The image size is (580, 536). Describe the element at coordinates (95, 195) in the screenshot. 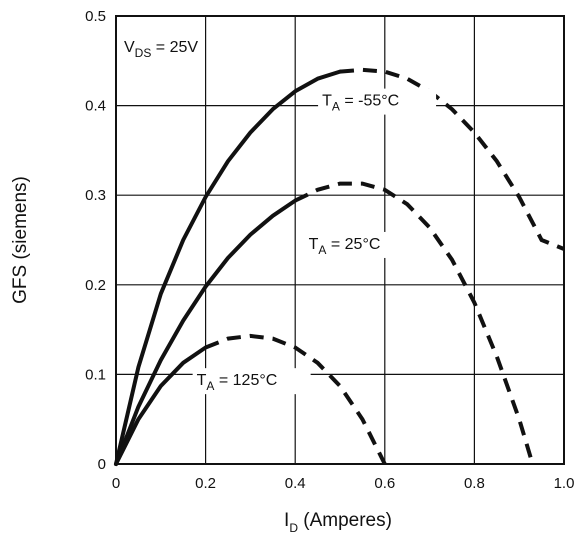

I see `y-tick-label-3: 0.3` at that location.